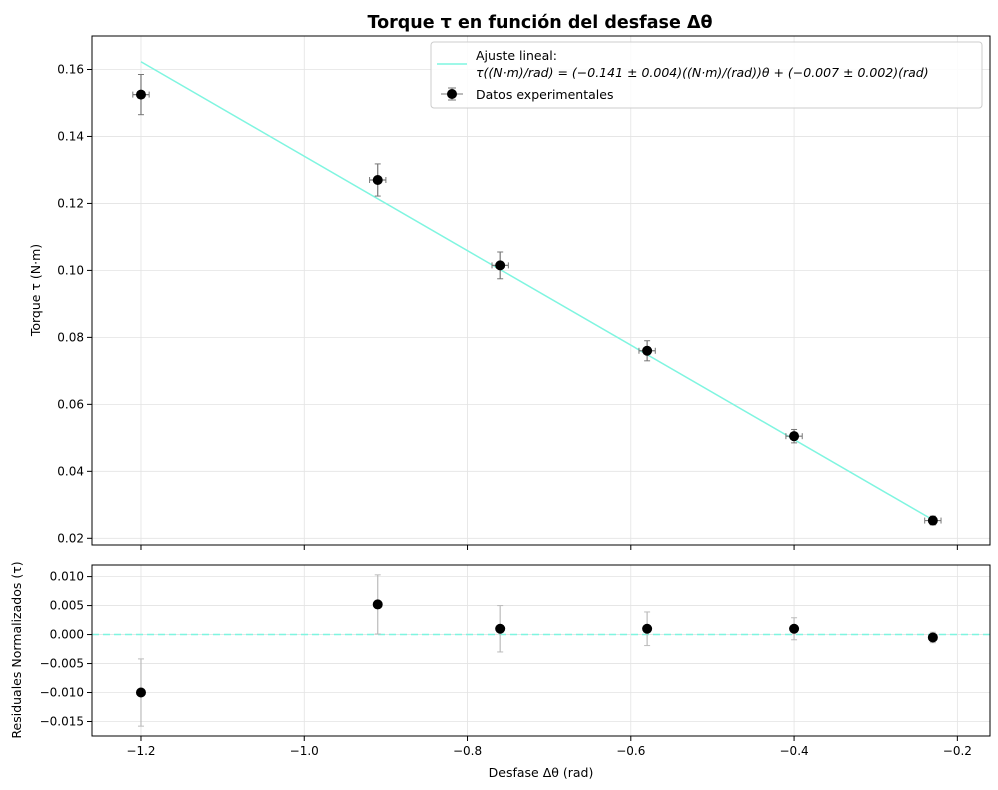 The height and width of the screenshot is (790, 998). Describe the element at coordinates (70, 69) in the screenshot. I see `main-y-tick-label: 0.16` at that location.